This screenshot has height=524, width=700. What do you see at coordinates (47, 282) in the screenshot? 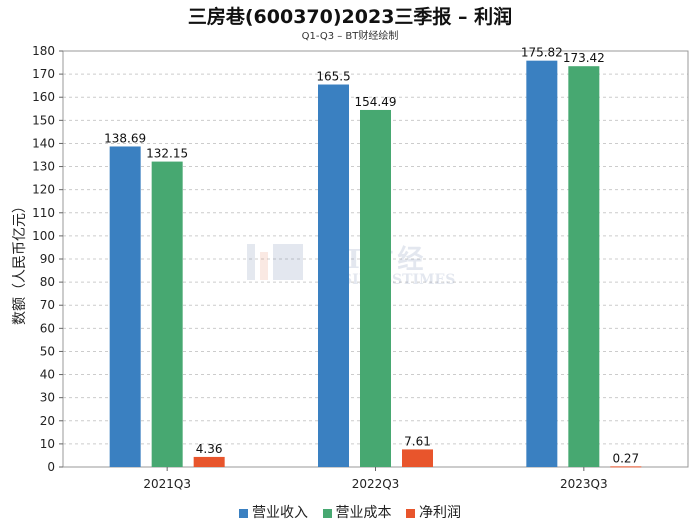
I see `y-tick-label: 80` at bounding box center [47, 282].